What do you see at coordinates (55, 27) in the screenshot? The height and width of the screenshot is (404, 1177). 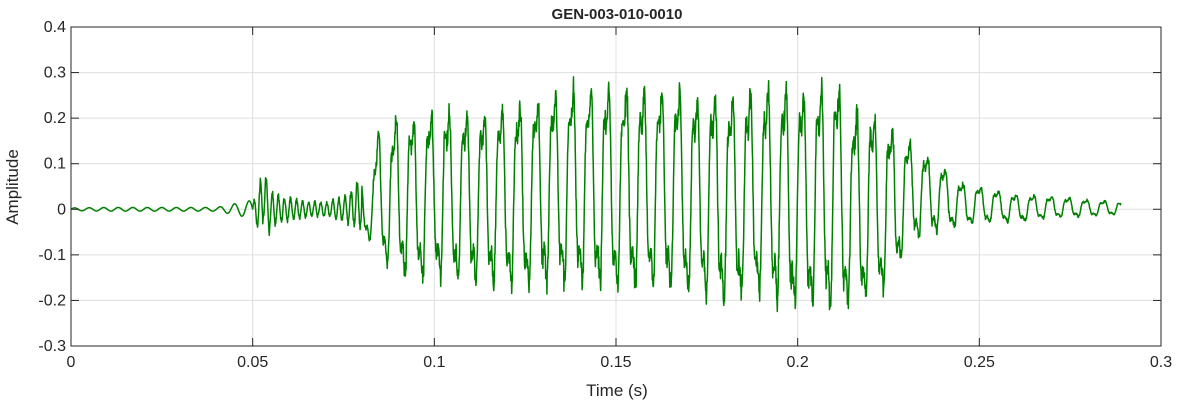 I see `y-tick-label: 0.4` at bounding box center [55, 27].